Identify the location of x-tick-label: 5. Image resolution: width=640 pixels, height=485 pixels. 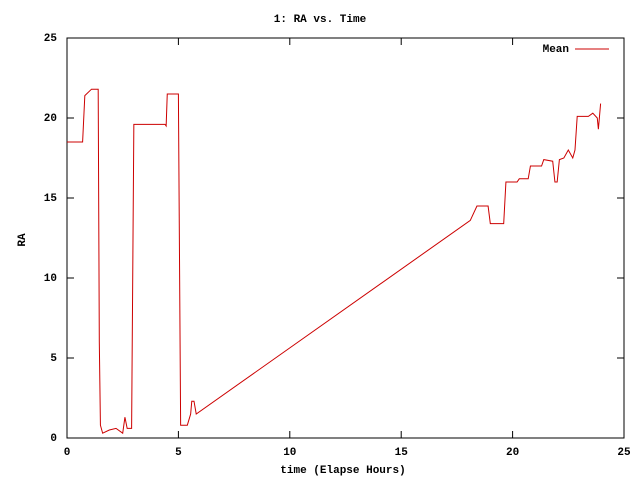
(178, 453).